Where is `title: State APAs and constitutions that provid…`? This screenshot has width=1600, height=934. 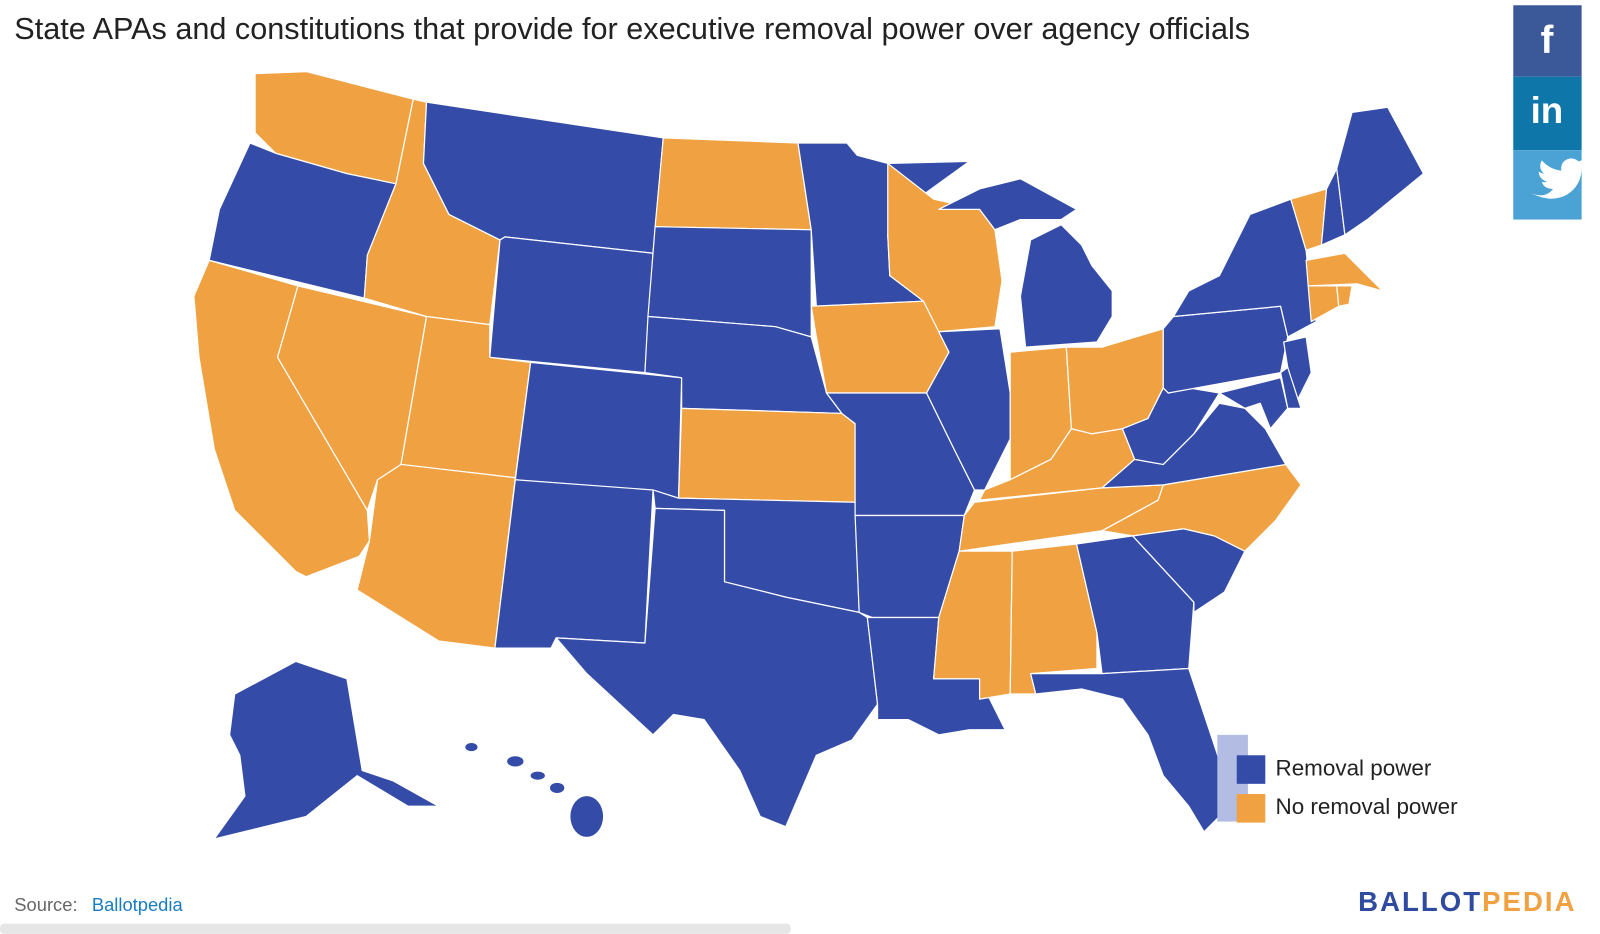 title: State APAs and constitutions that provid… is located at coordinates (632, 29).